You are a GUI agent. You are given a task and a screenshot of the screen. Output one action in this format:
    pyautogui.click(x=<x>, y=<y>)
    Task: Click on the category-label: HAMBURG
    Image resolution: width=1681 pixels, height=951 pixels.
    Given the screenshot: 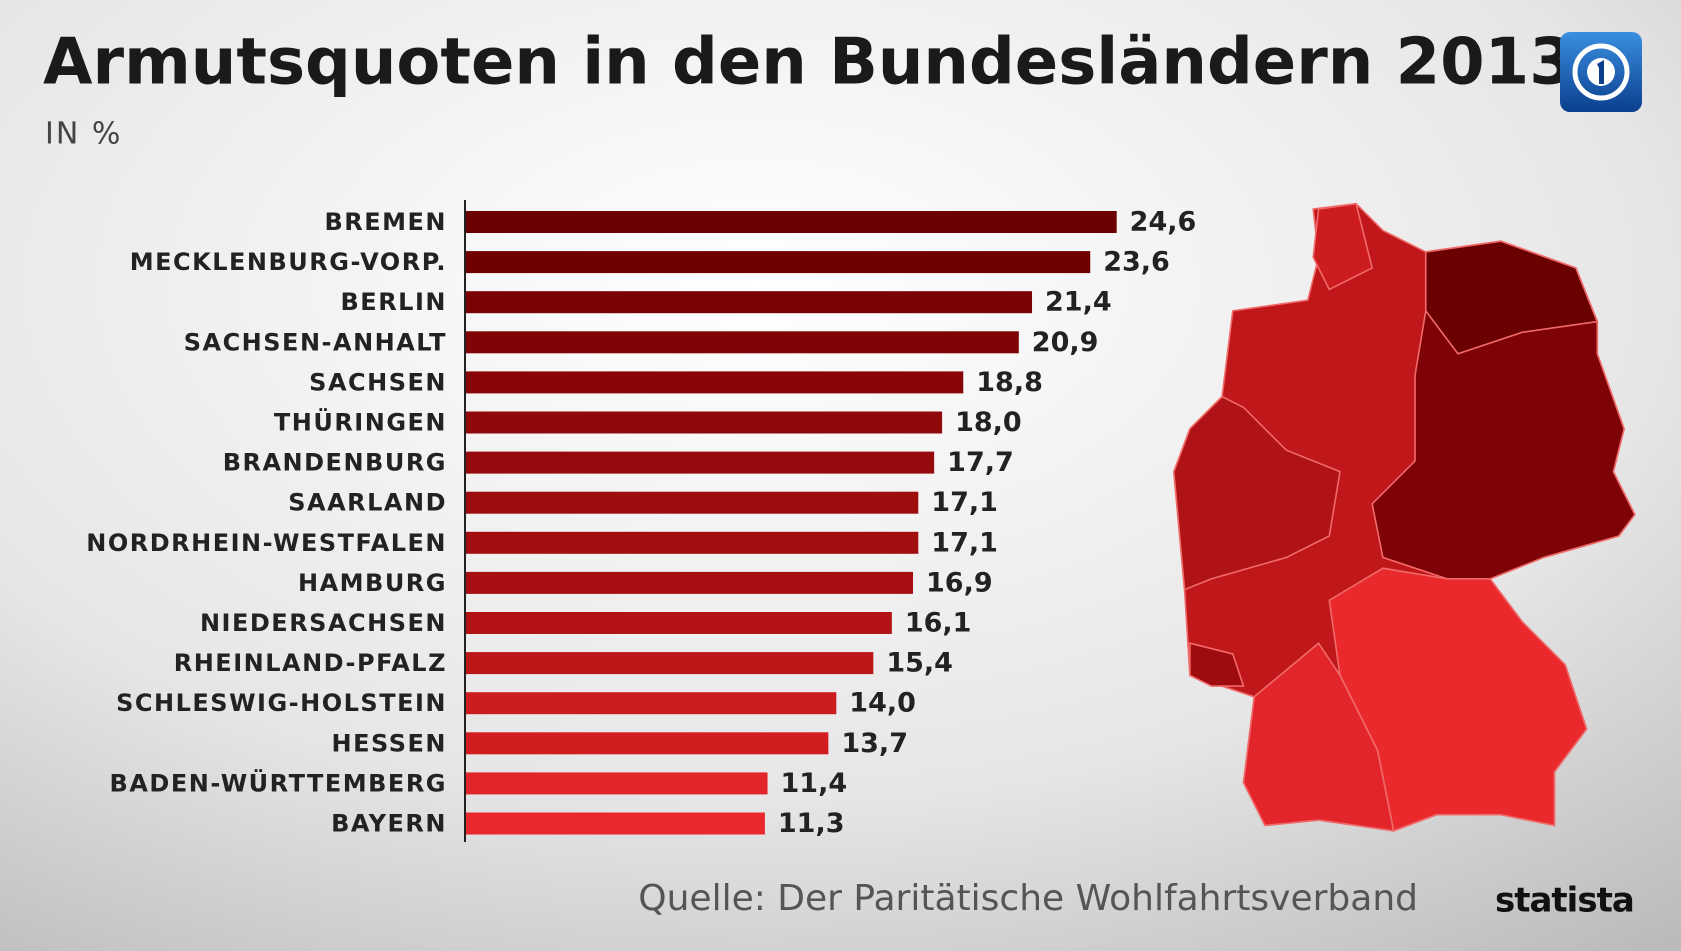 What is the action you would take?
    pyautogui.click(x=372, y=583)
    